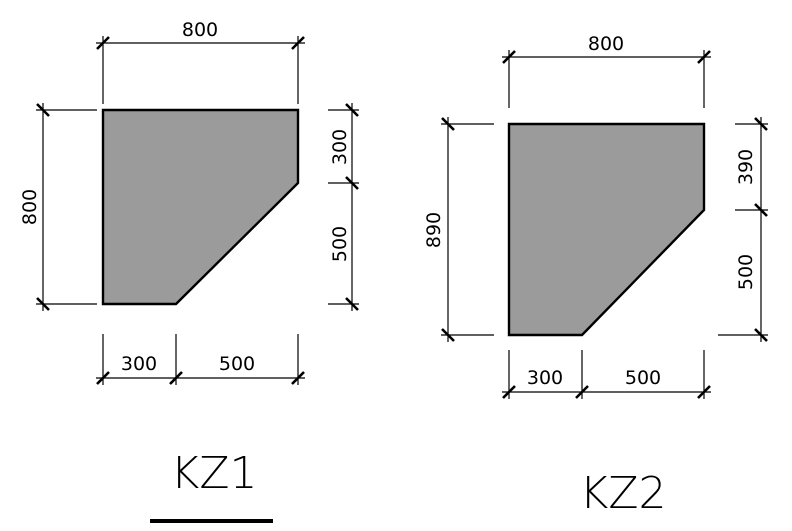 The height and width of the screenshot is (531, 792). What do you see at coordinates (237, 364) in the screenshot?
I see `kz1-bottom-right-label: 500` at bounding box center [237, 364].